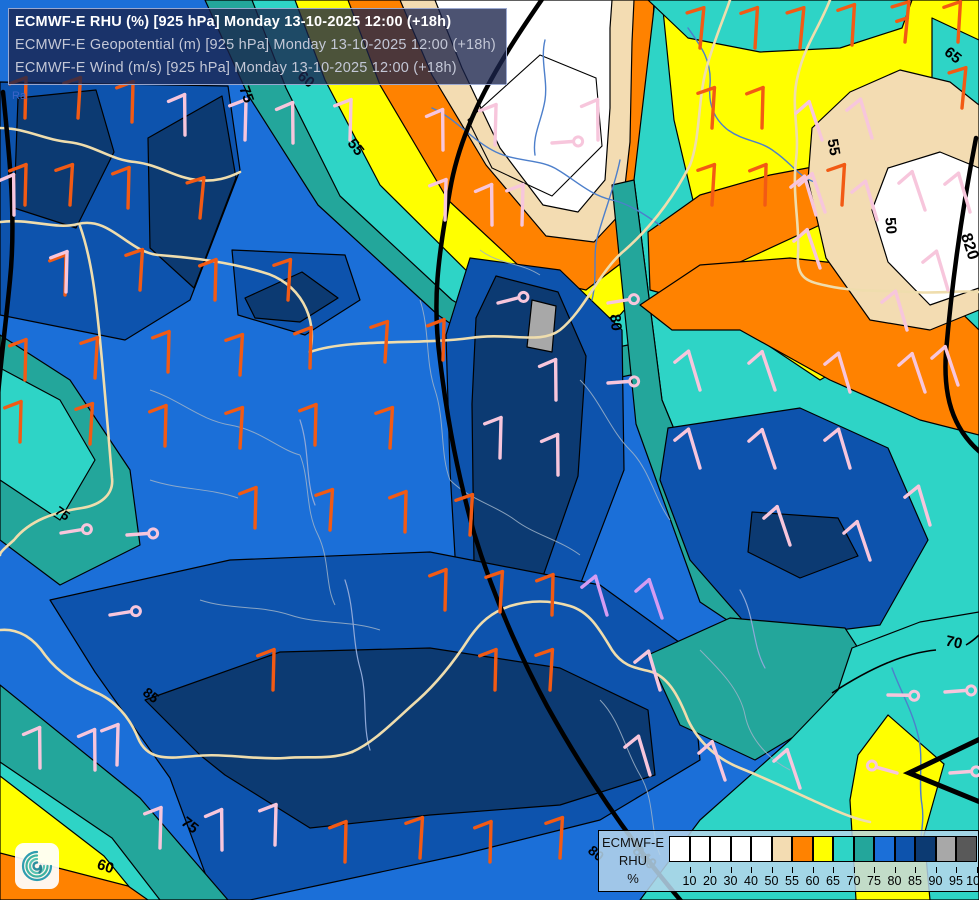  What do you see at coordinates (853, 881) in the screenshot?
I see `legend-tick-label: 70` at bounding box center [853, 881].